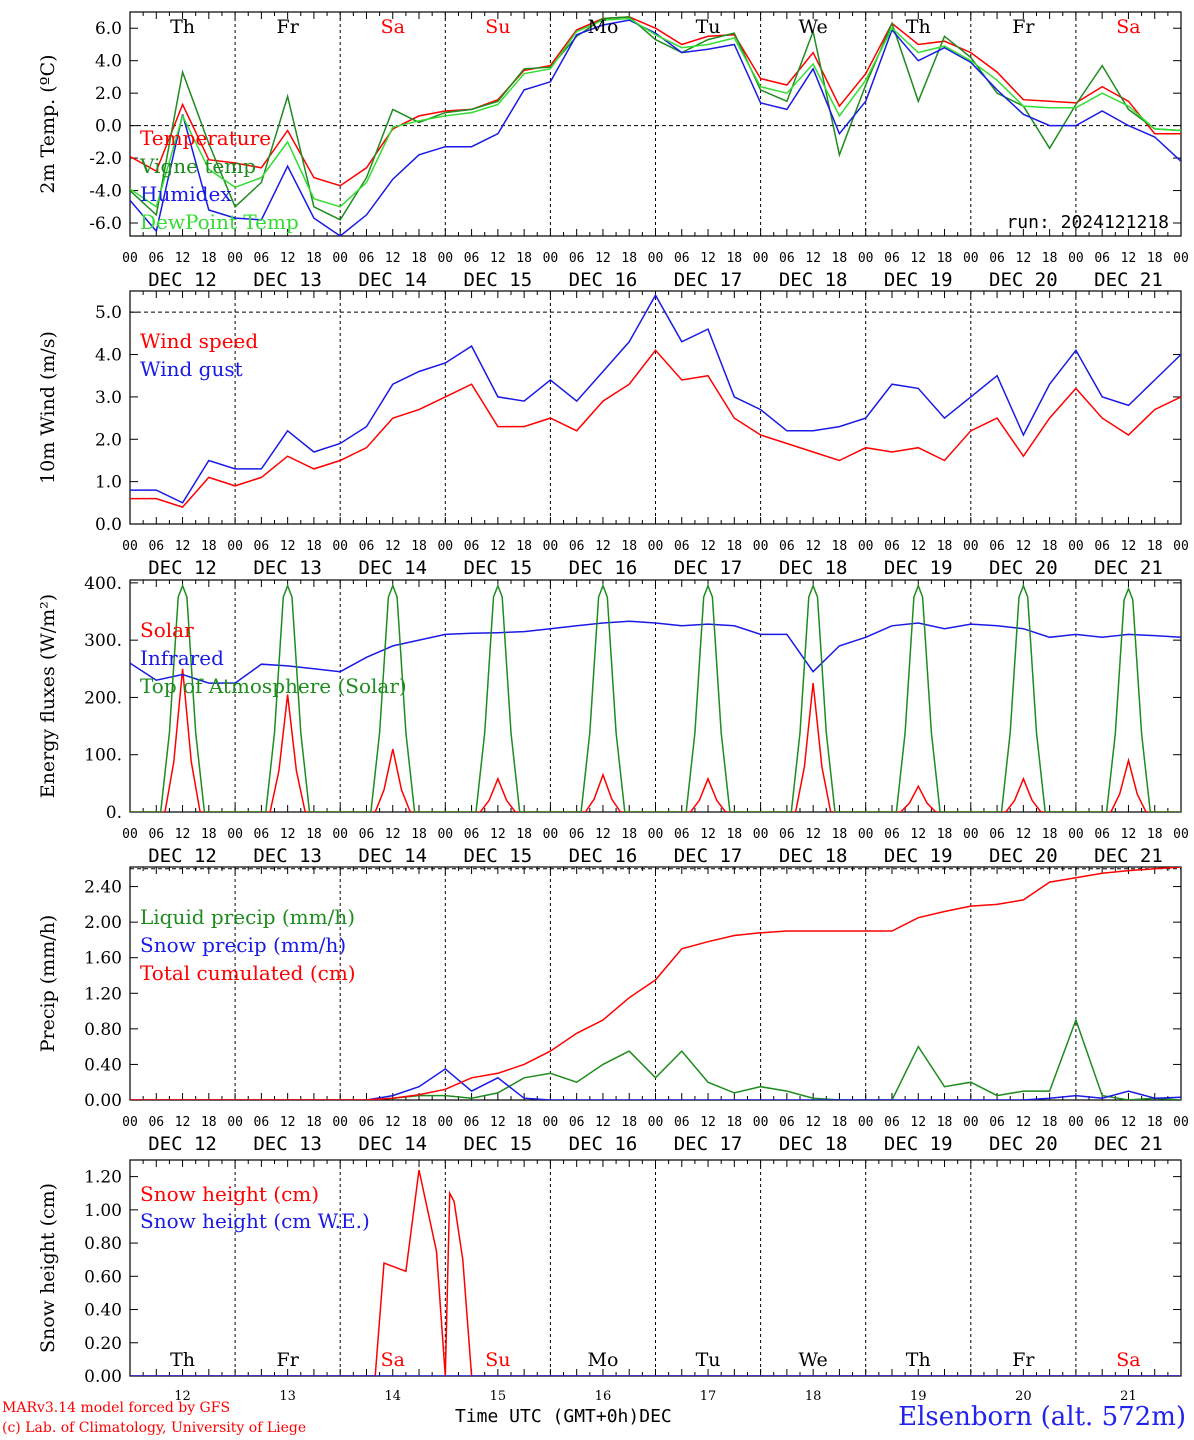 The height and width of the screenshot is (1440, 1194). Describe the element at coordinates (48, 696) in the screenshot. I see `y-axis-label: Energy fluxes (W/m²)` at that location.